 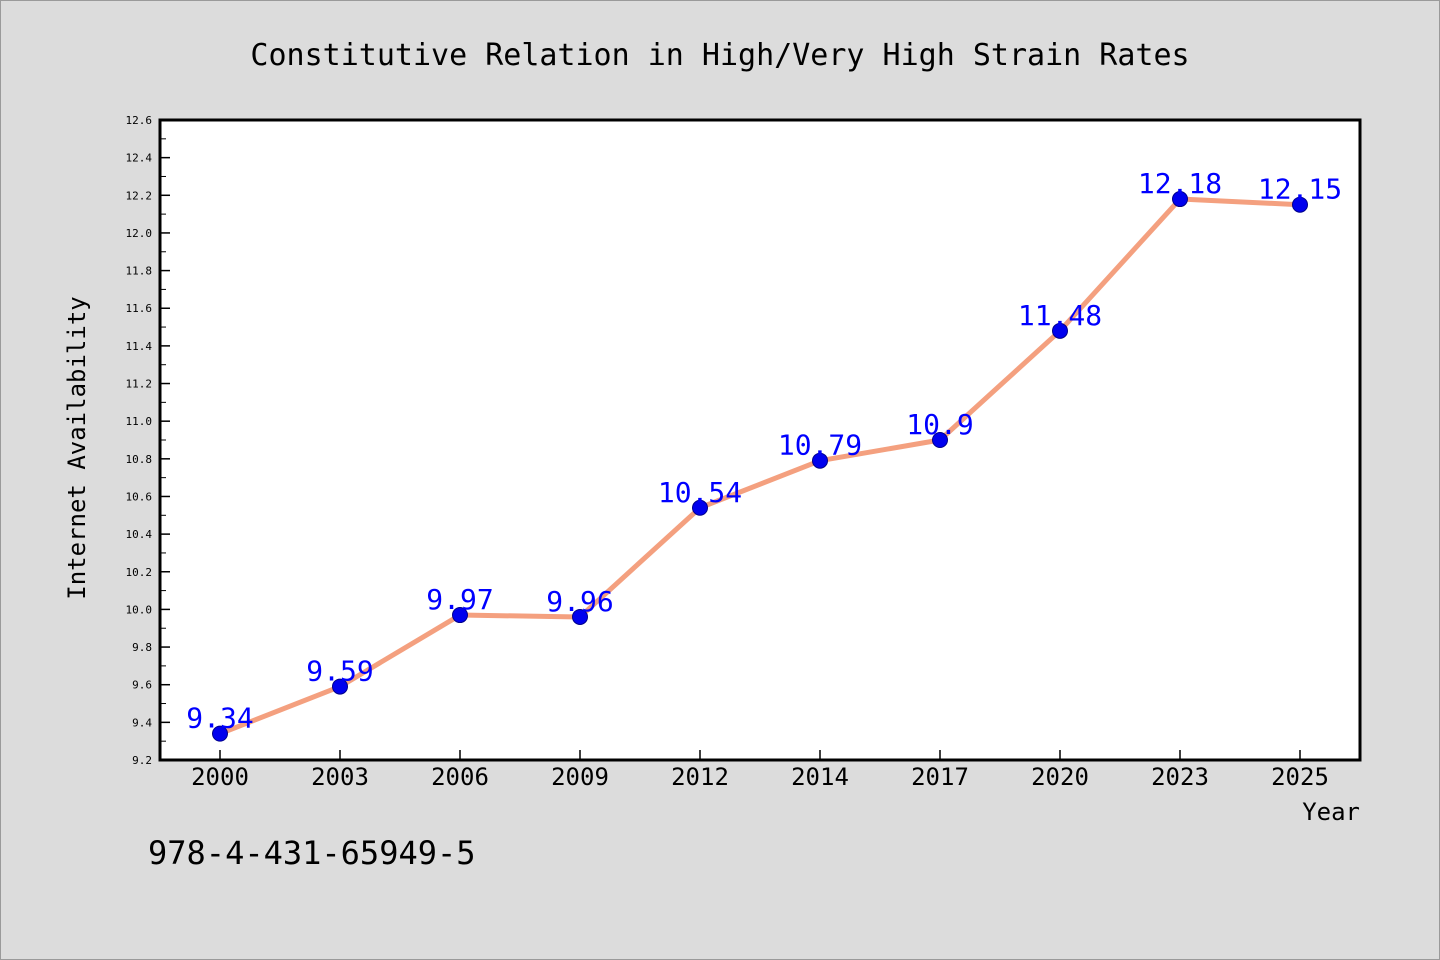 I want to click on y-axis-label: Internet Availability, so click(x=77, y=447).